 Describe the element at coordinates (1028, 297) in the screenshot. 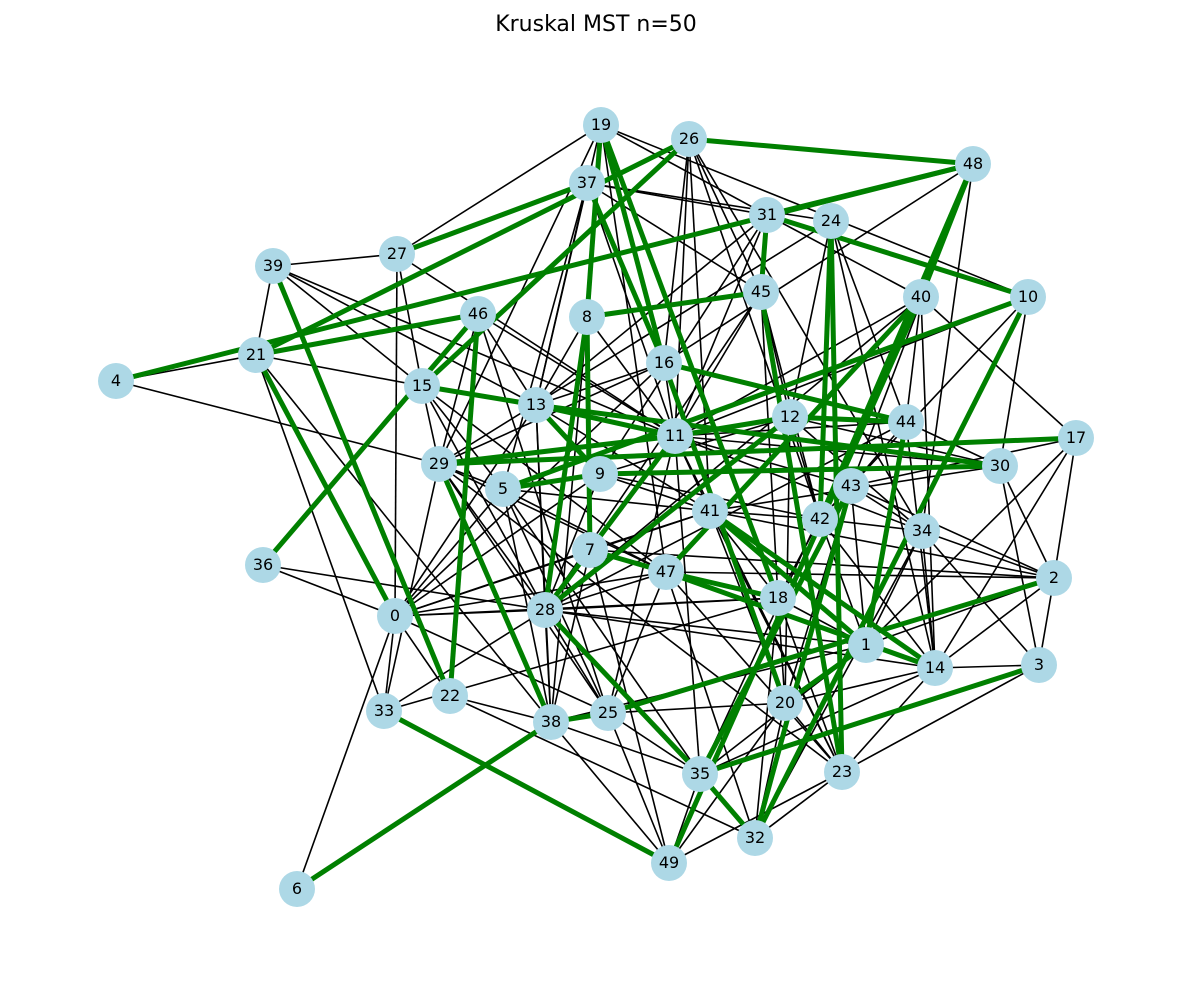

I see `node-10: 10` at that location.